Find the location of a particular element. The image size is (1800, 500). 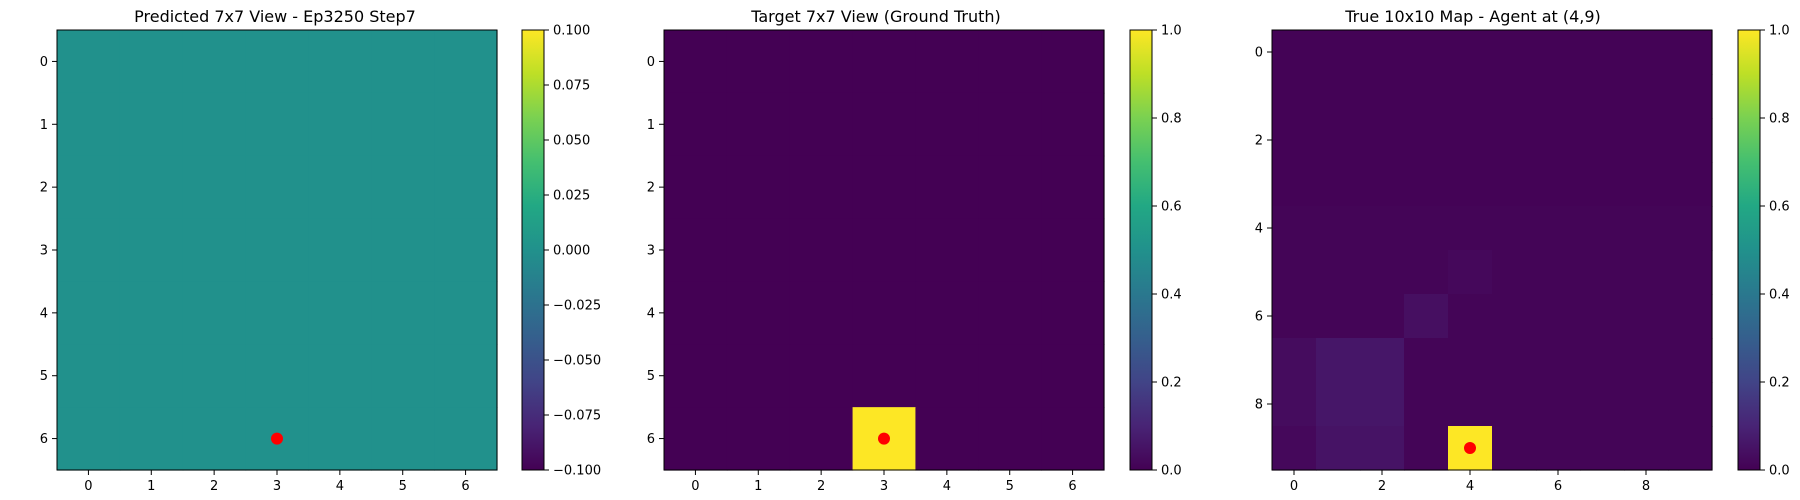

x-tick-label: 2 is located at coordinates (1382, 486).